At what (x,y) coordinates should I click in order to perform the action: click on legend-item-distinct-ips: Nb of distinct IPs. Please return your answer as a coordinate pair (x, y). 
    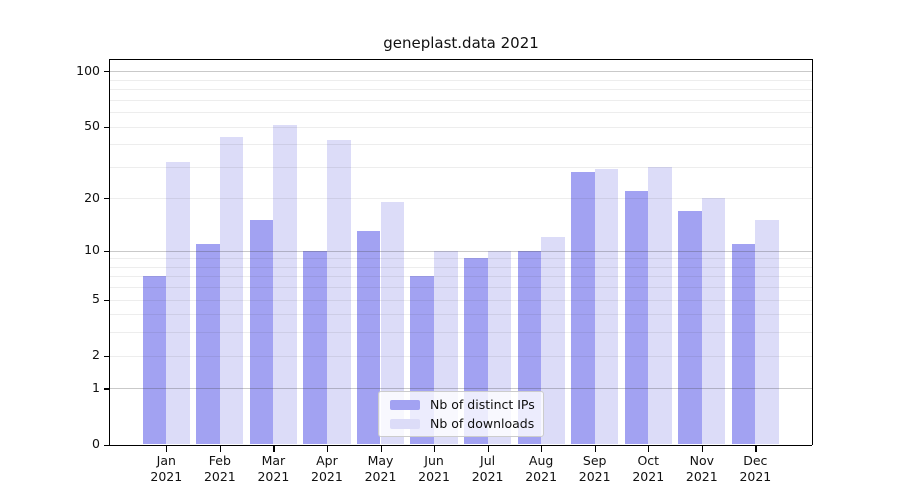
    Looking at the image, I should click on (461, 404).